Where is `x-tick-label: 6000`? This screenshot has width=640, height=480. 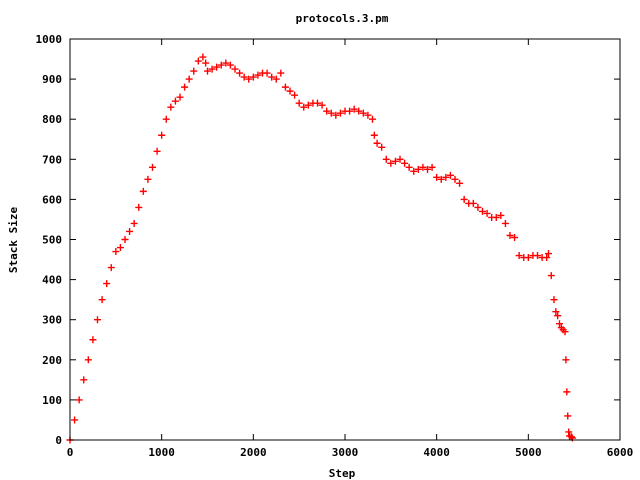
x-tick-label: 6000 is located at coordinates (620, 452).